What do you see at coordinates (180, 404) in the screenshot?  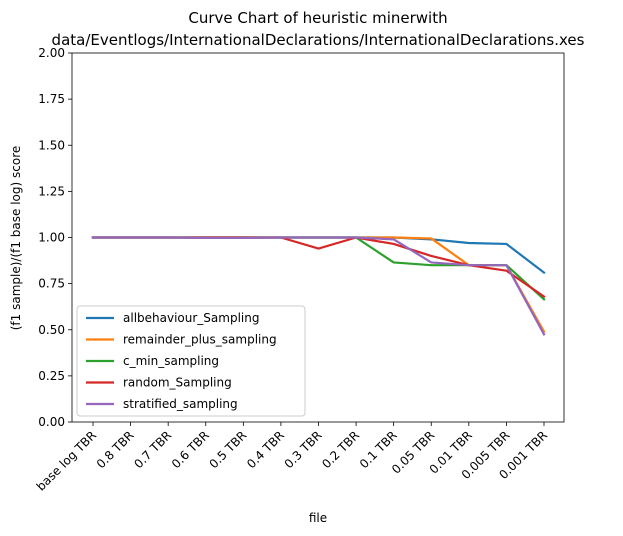 I see `legend-label: stratified_sampling` at bounding box center [180, 404].